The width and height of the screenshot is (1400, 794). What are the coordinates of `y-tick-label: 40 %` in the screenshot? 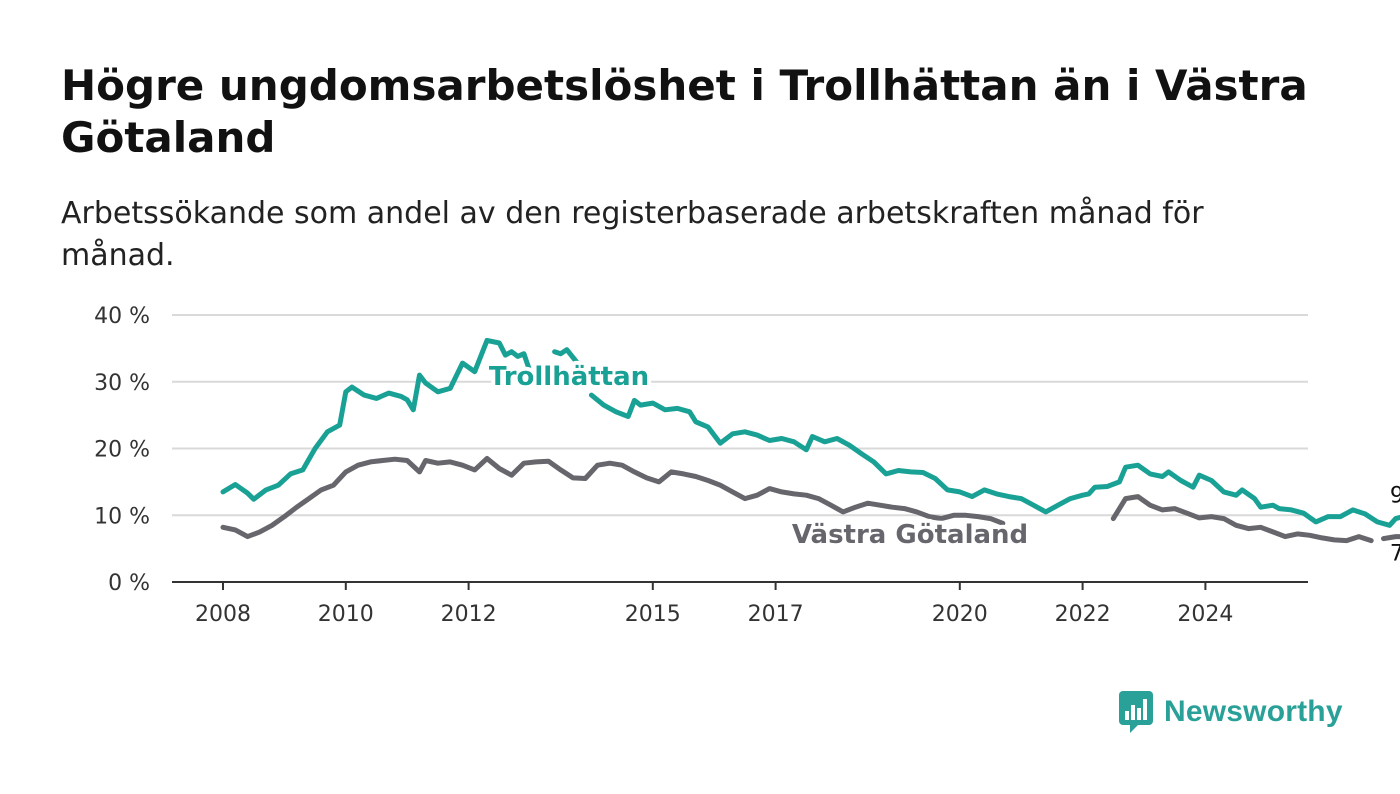 It's located at (122, 316).